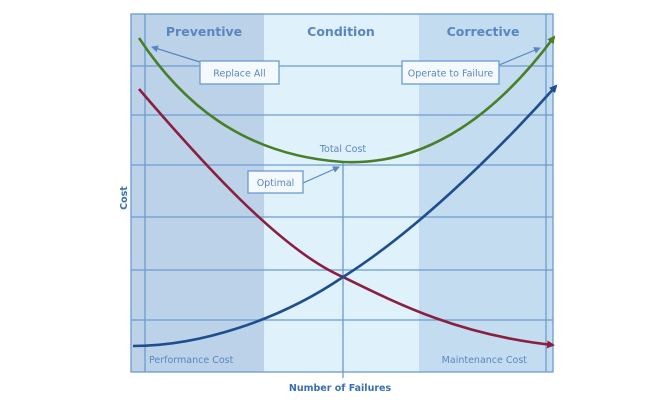  Describe the element at coordinates (177, 54) in the screenshot. I see `replace-all-pointer` at that location.